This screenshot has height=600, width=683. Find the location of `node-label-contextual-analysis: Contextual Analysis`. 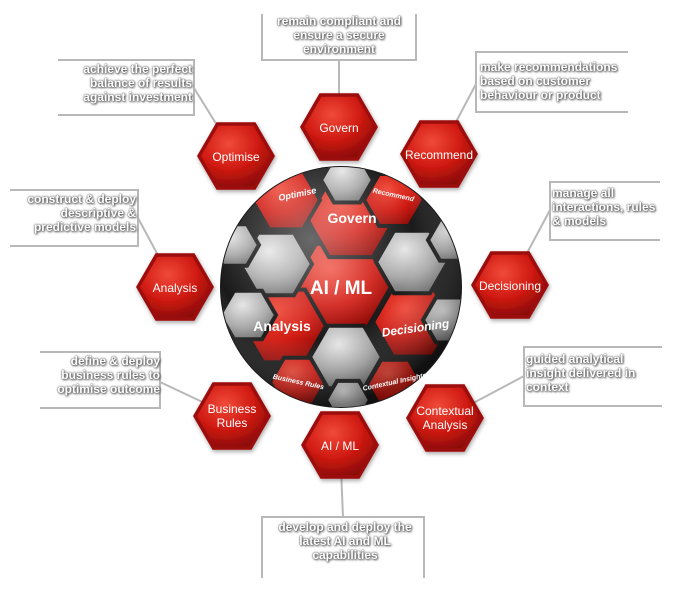

node-label-contextual-analysis: Contextual Analysis is located at coordinates (444, 418).